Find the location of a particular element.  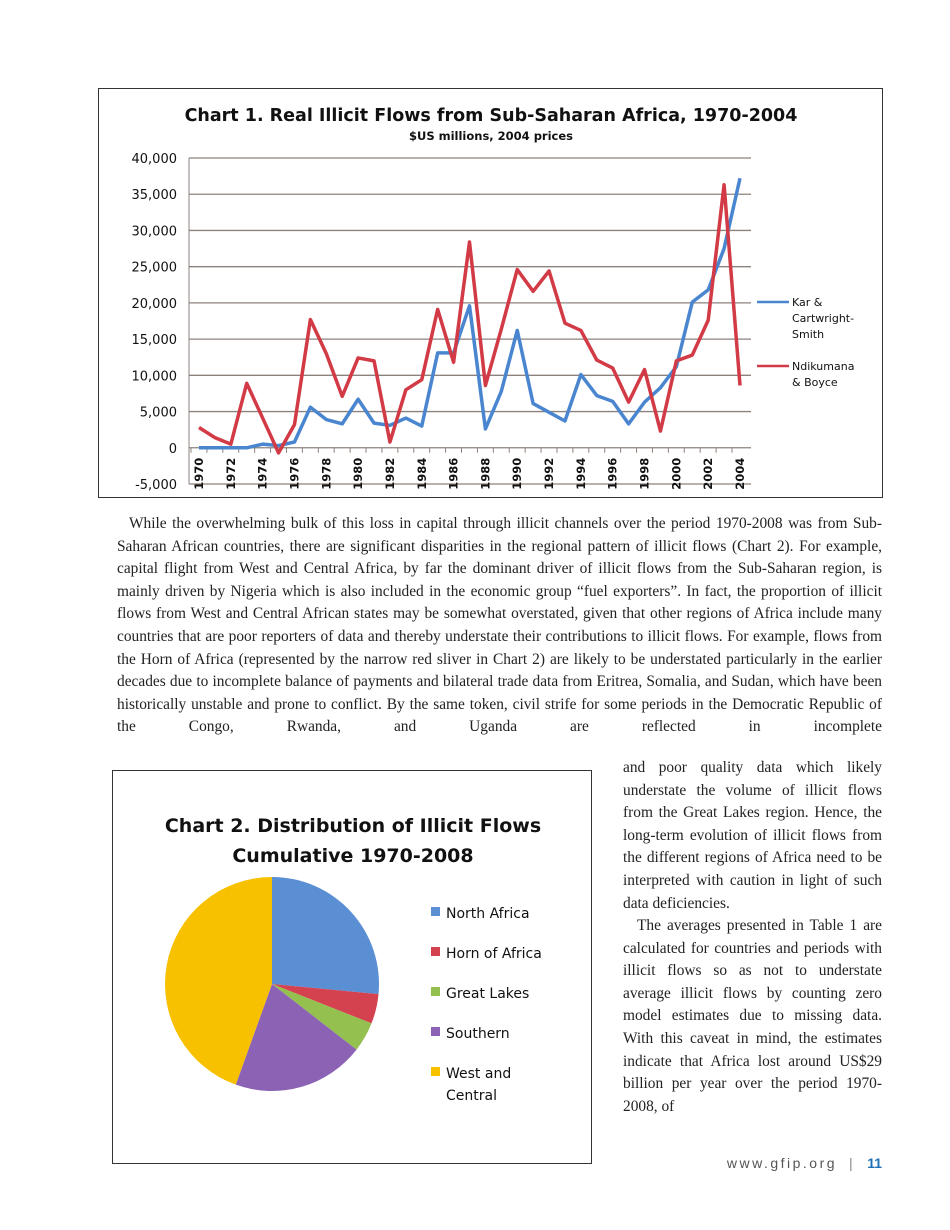

y-tick-label: -5,000 is located at coordinates (156, 485).